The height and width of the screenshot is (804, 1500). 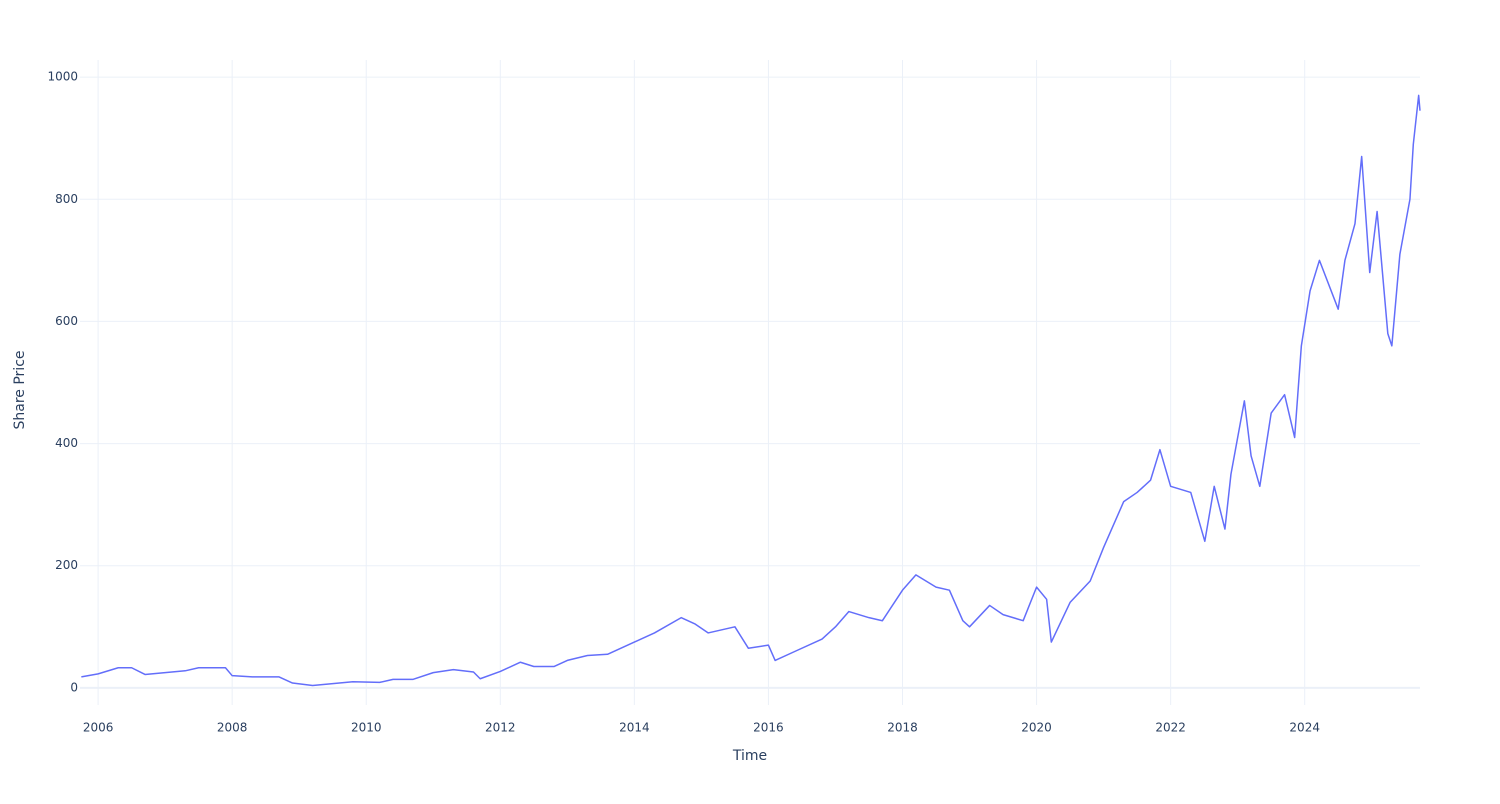 What do you see at coordinates (768, 728) in the screenshot?
I see `x-tick-label: 2016` at bounding box center [768, 728].